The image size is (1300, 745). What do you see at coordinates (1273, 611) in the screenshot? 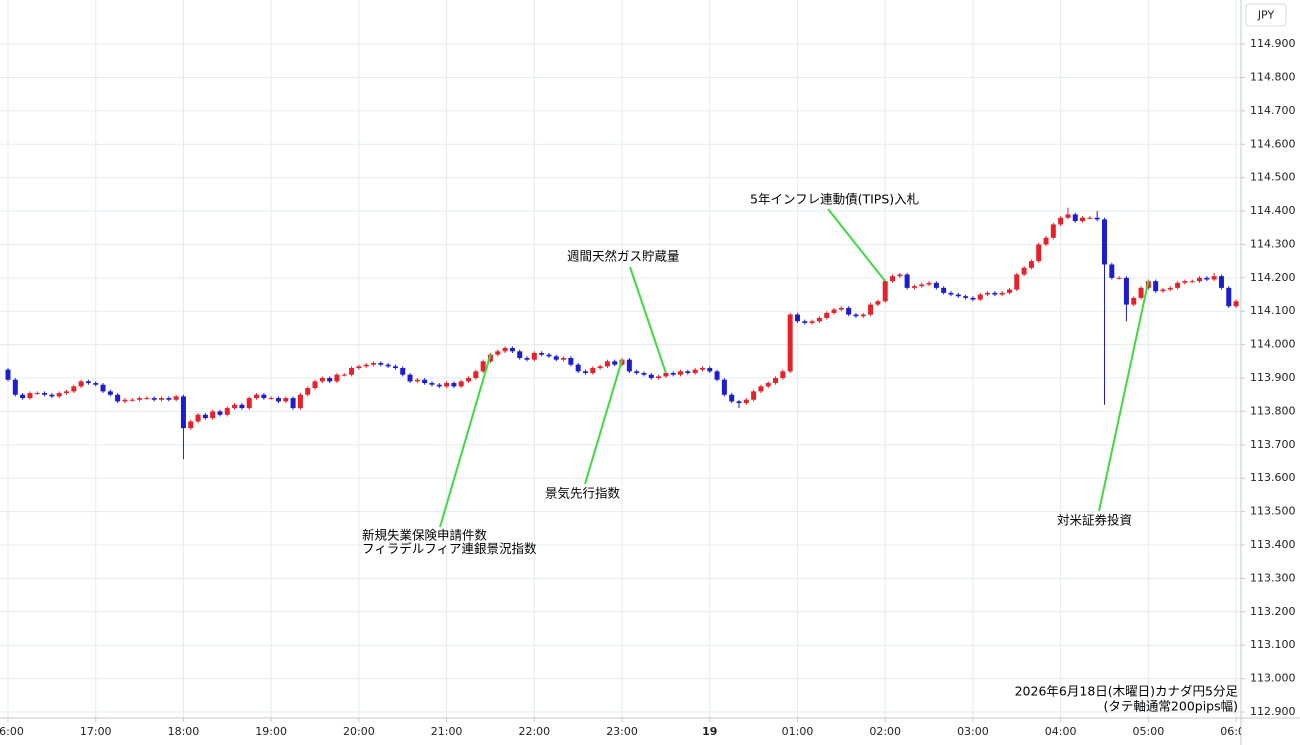
I see `y-tick-label: 113.200` at bounding box center [1273, 611].